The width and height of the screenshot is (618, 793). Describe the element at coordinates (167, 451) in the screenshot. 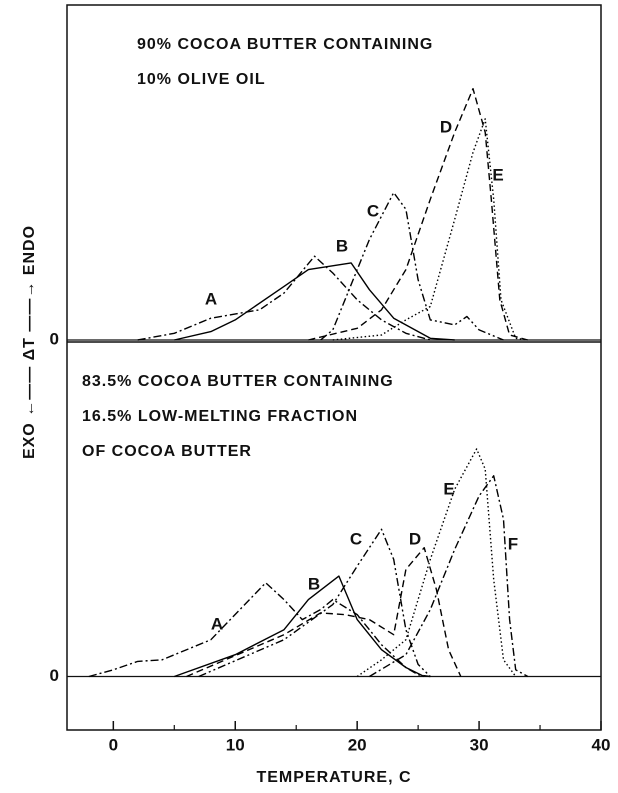

I see `panel-title: OF COCOA BUTTER` at that location.